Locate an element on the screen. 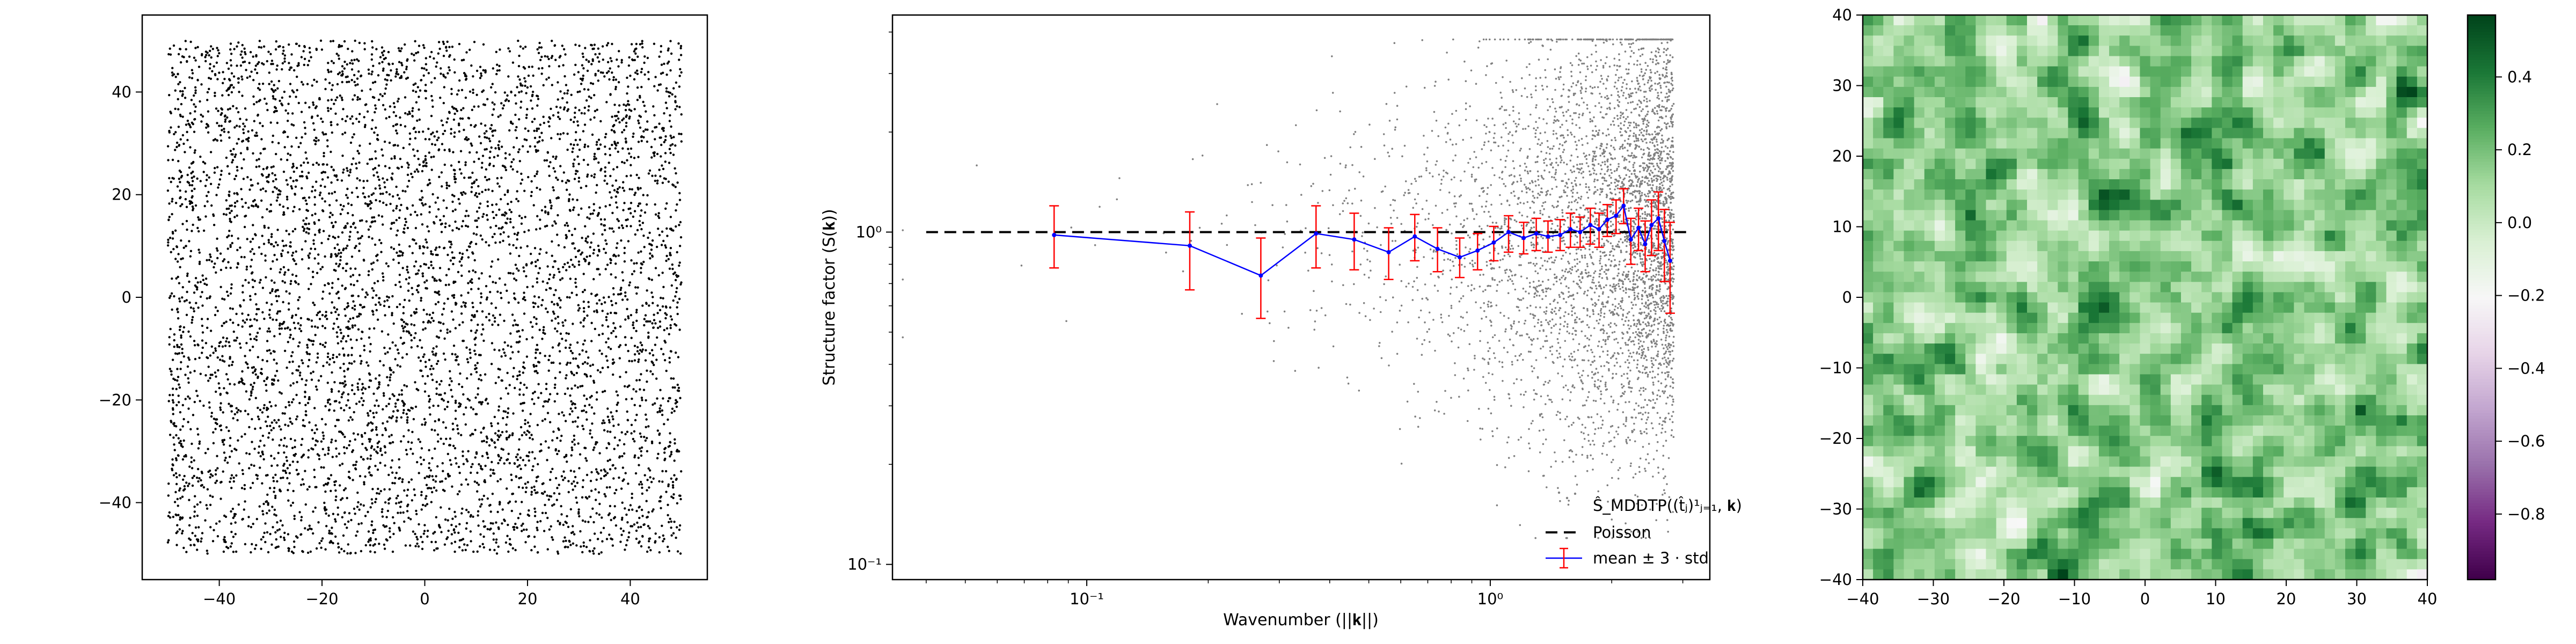  x-tick-2-label: −20 is located at coordinates (2003, 599).